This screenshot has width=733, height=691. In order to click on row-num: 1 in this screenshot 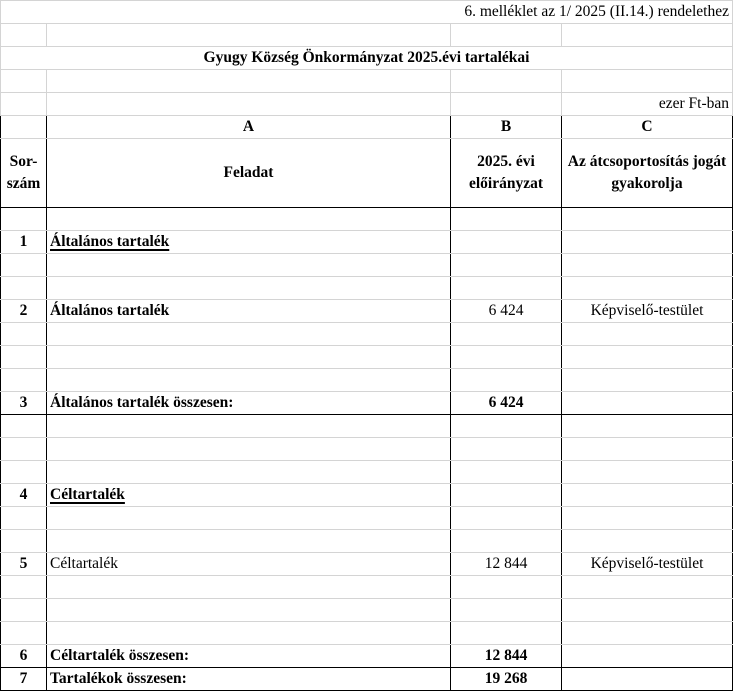, I will do `click(23, 242)`.